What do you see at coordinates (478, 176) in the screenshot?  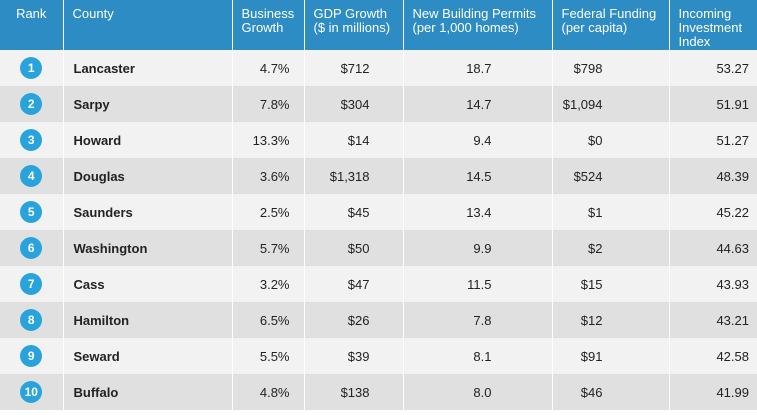 I see `building-permits-cell: 14.5` at bounding box center [478, 176].